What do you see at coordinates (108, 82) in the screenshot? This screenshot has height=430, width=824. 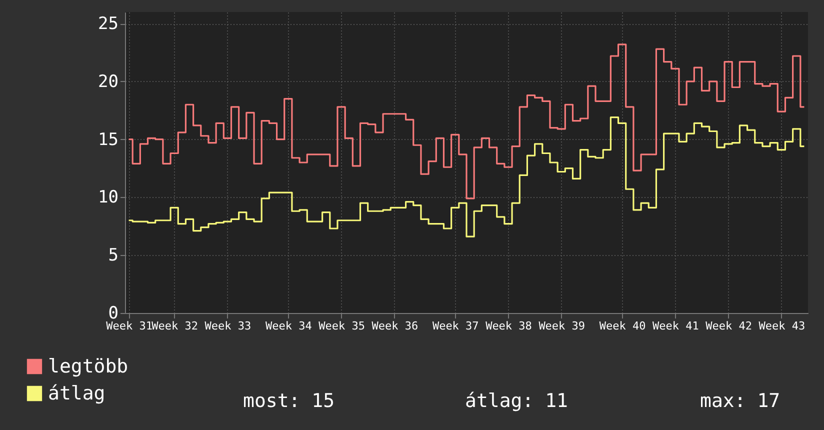 I see `y-tick-label: 20` at bounding box center [108, 82].